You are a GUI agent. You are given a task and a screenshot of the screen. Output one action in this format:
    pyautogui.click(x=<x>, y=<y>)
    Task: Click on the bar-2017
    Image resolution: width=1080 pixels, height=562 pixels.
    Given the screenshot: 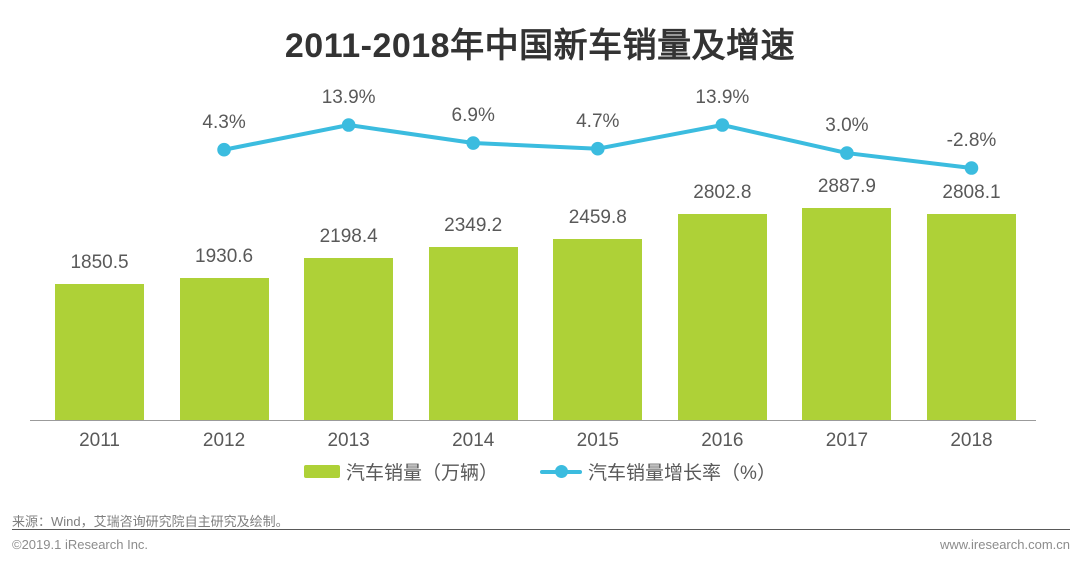 What is the action you would take?
    pyautogui.click(x=847, y=314)
    